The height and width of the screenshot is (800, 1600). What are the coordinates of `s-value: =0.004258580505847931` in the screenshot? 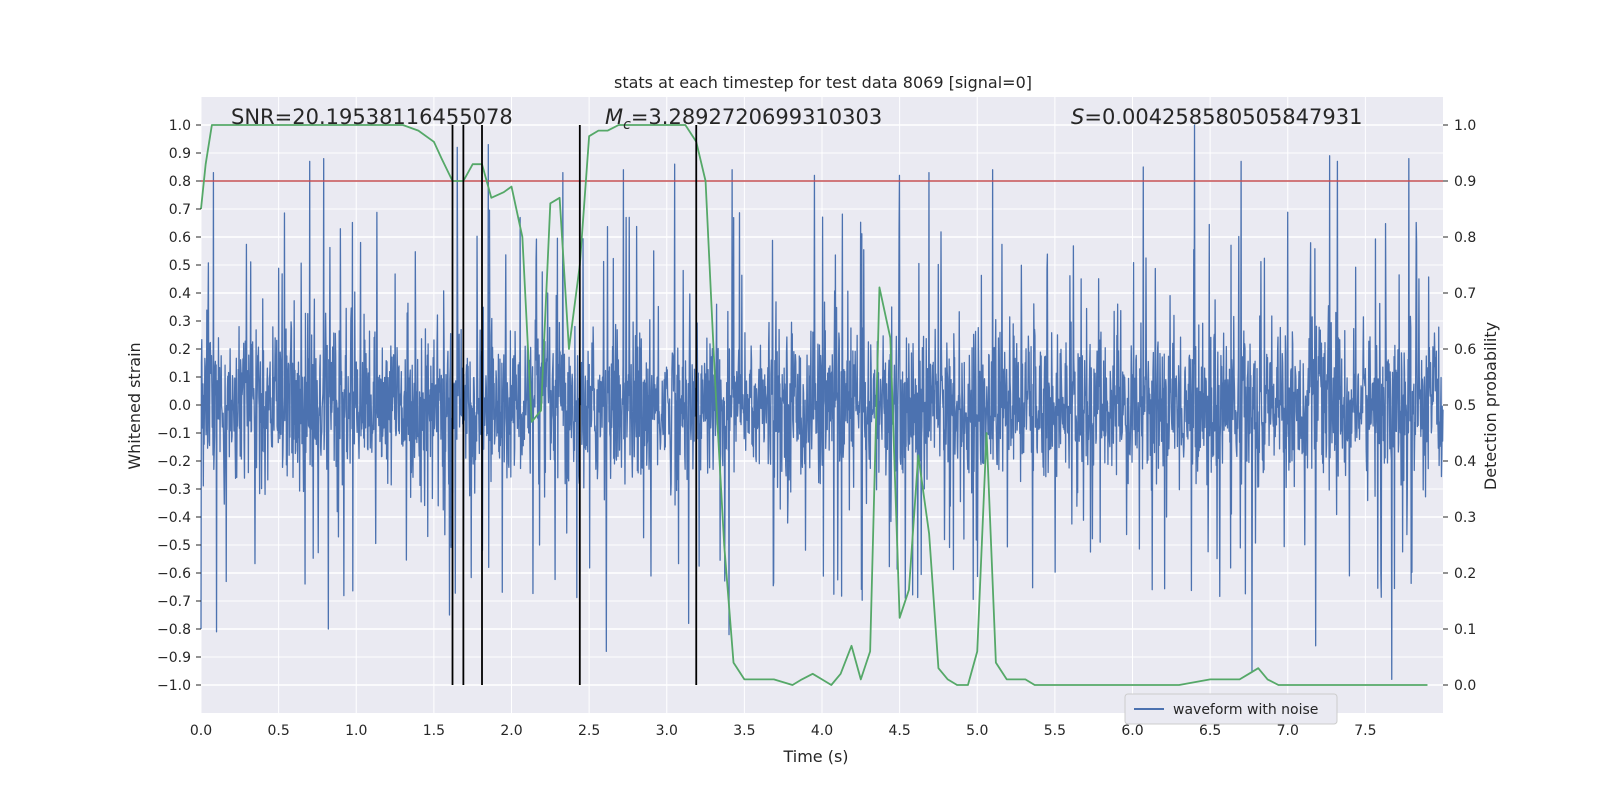 It's located at (1223, 117).